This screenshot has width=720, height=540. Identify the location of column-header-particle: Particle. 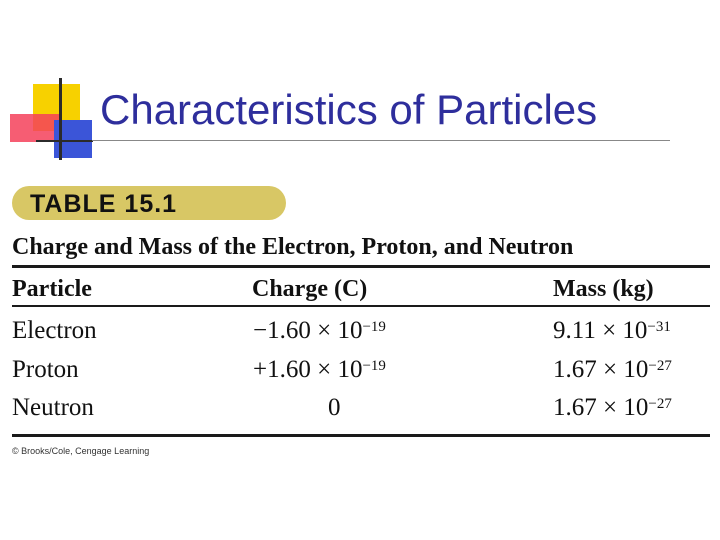
(52, 289).